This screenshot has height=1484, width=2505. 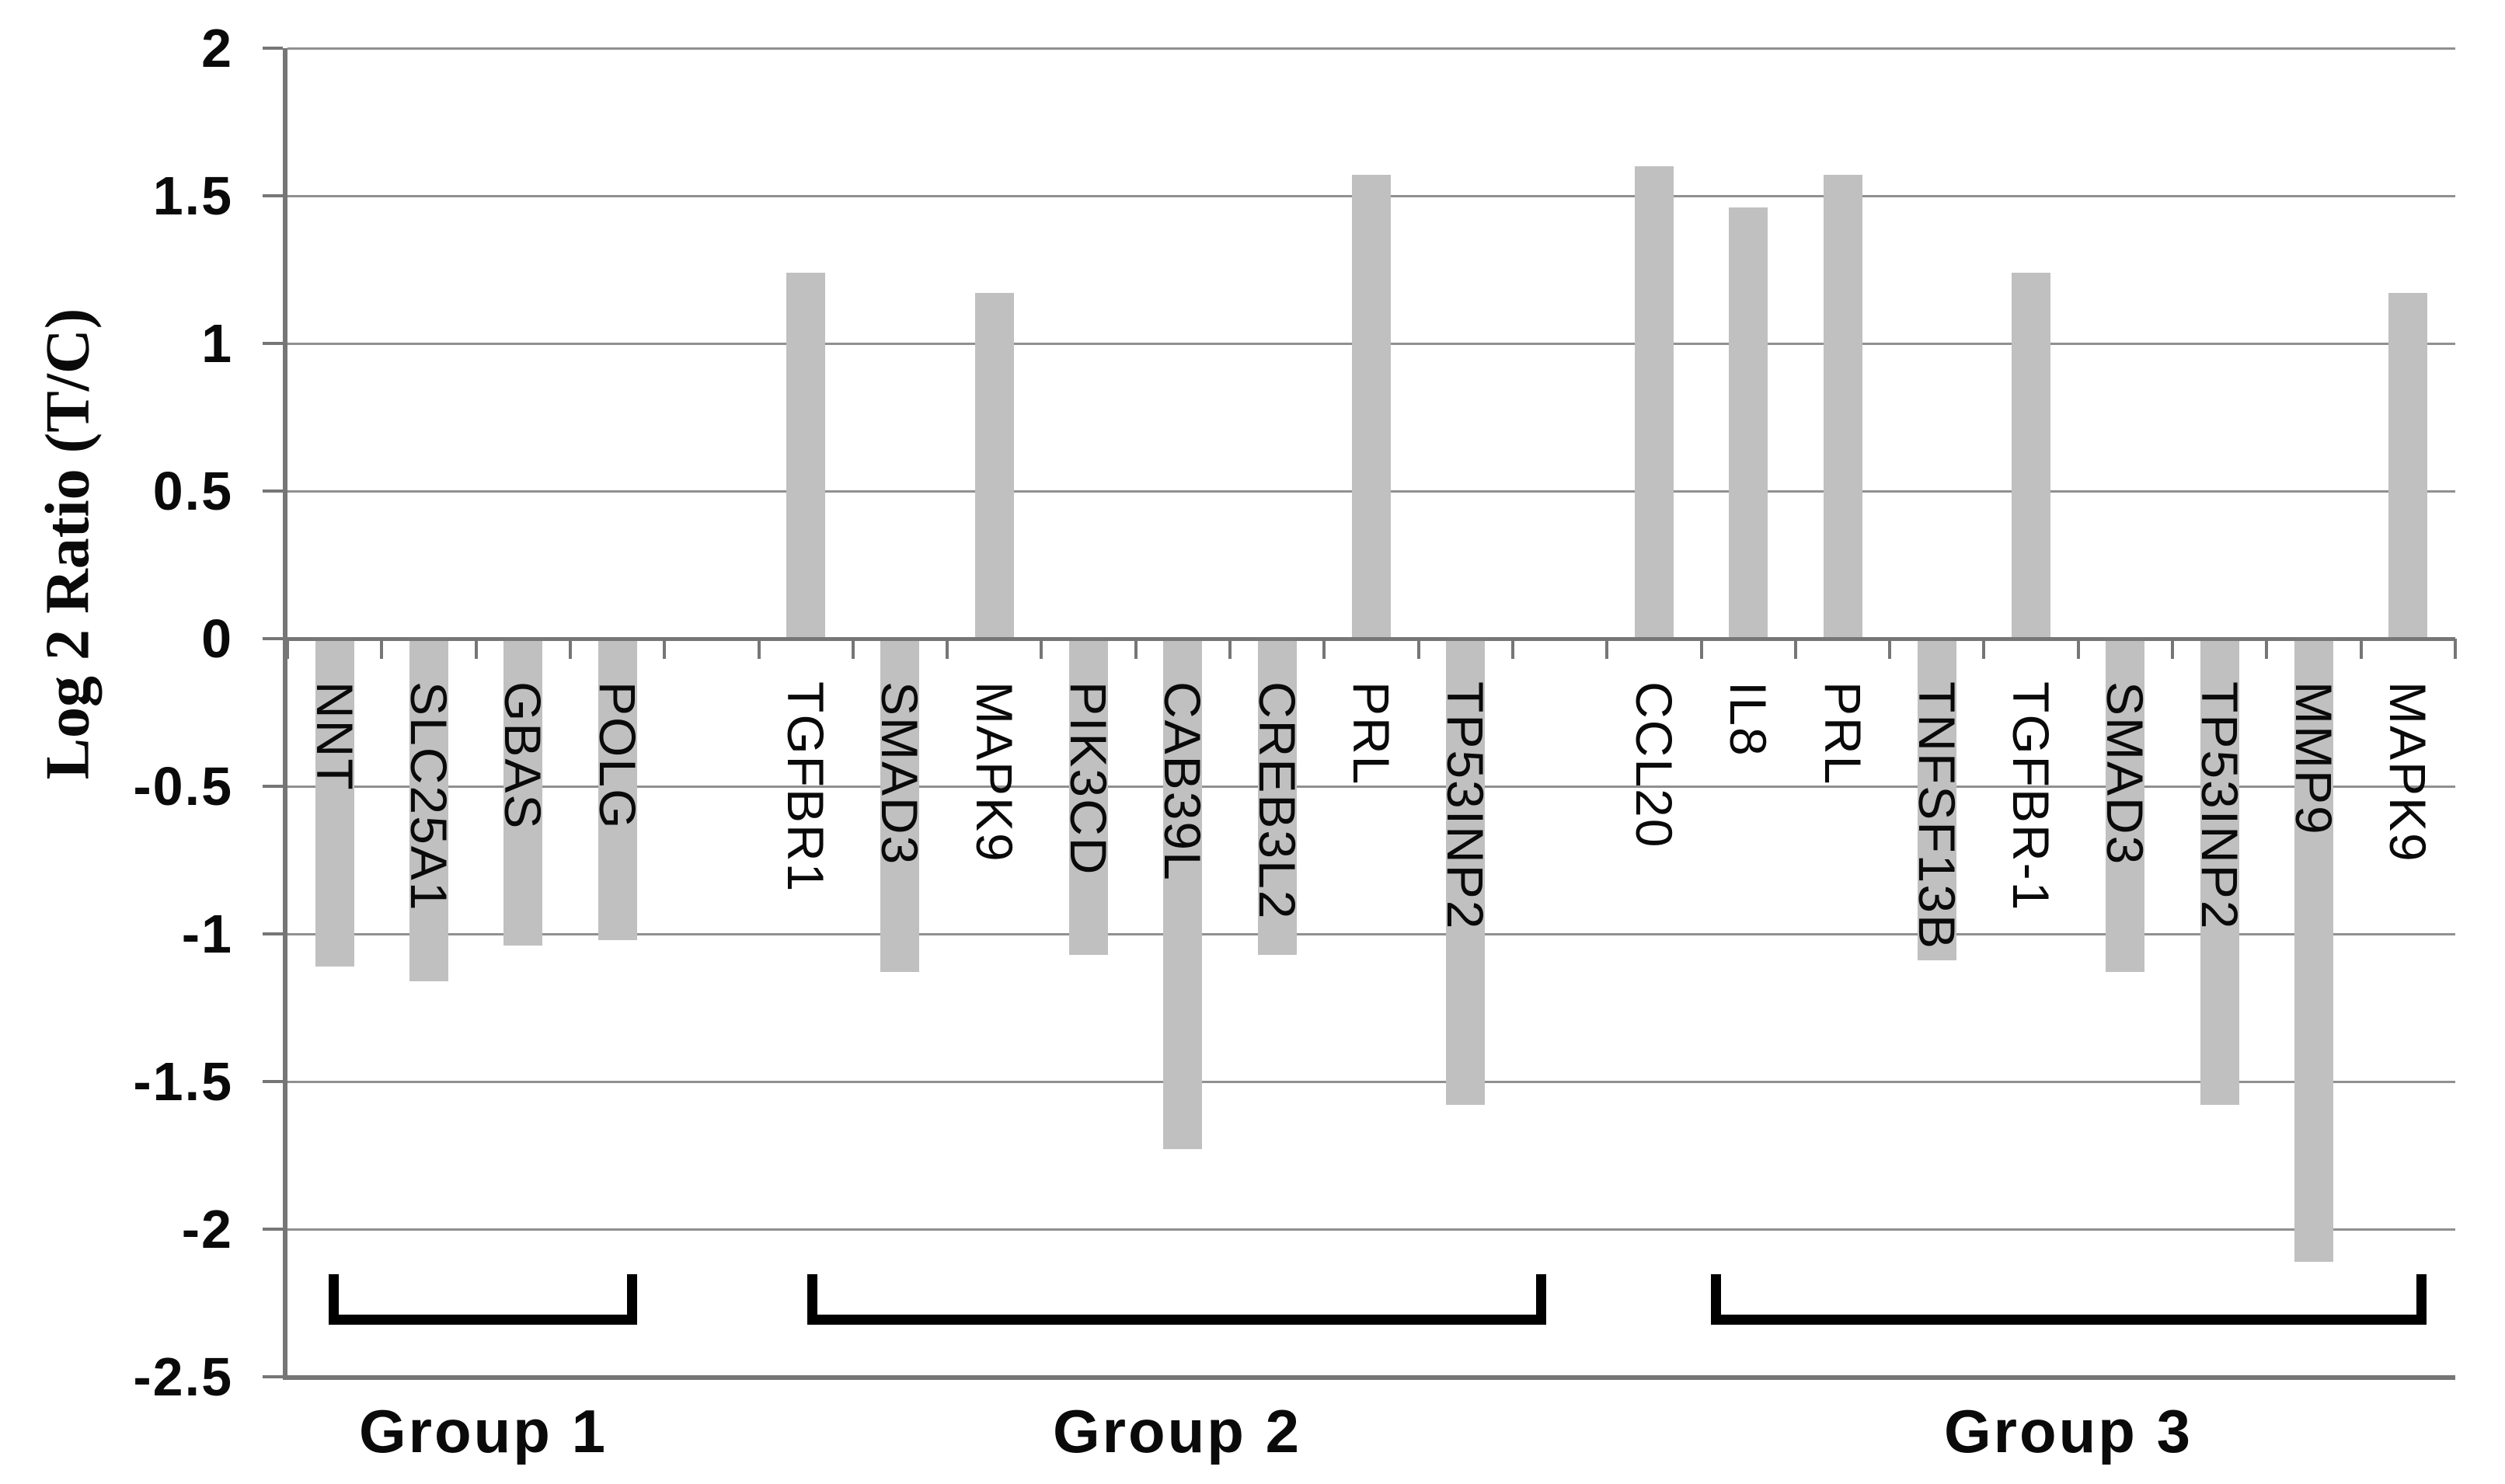 I want to click on bar-TGFBR1, so click(x=806, y=455).